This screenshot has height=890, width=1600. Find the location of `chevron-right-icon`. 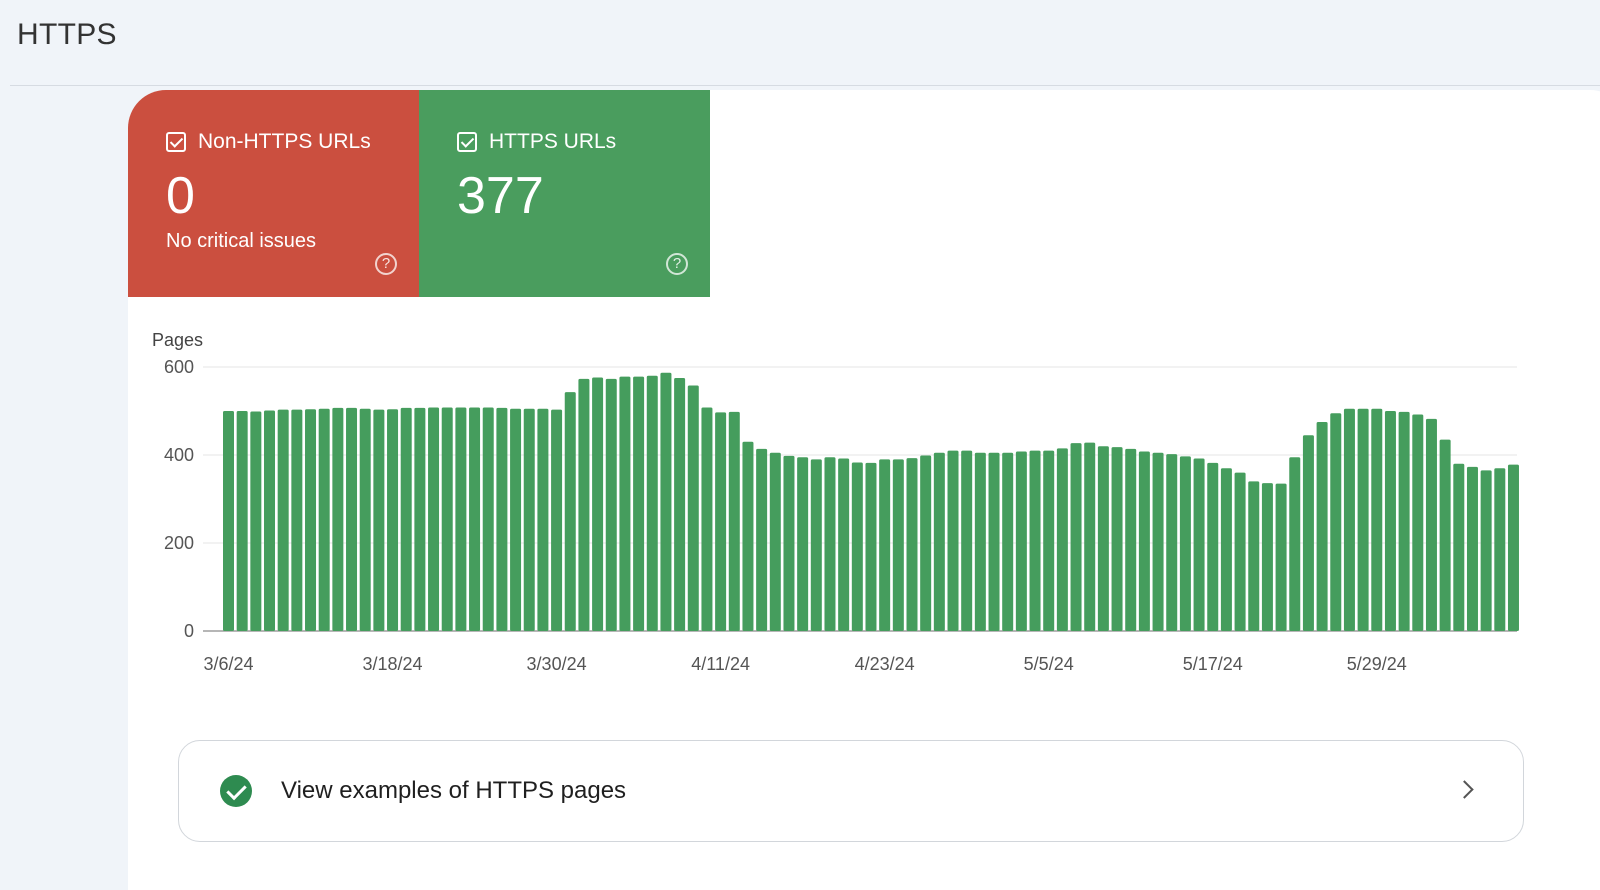

chevron-right-icon is located at coordinates (1464, 789).